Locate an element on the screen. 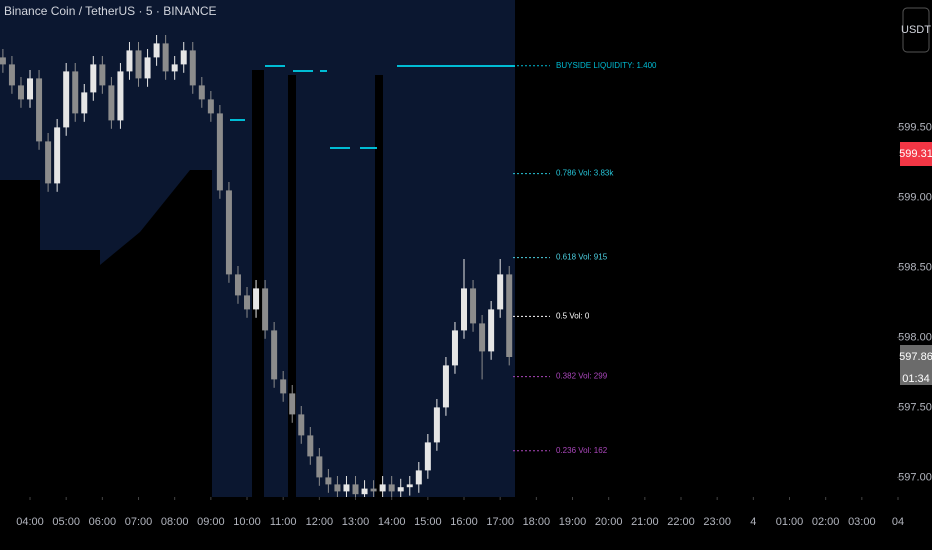 The image size is (932, 550). level-label: 0.5 Vol: 0 is located at coordinates (573, 316).